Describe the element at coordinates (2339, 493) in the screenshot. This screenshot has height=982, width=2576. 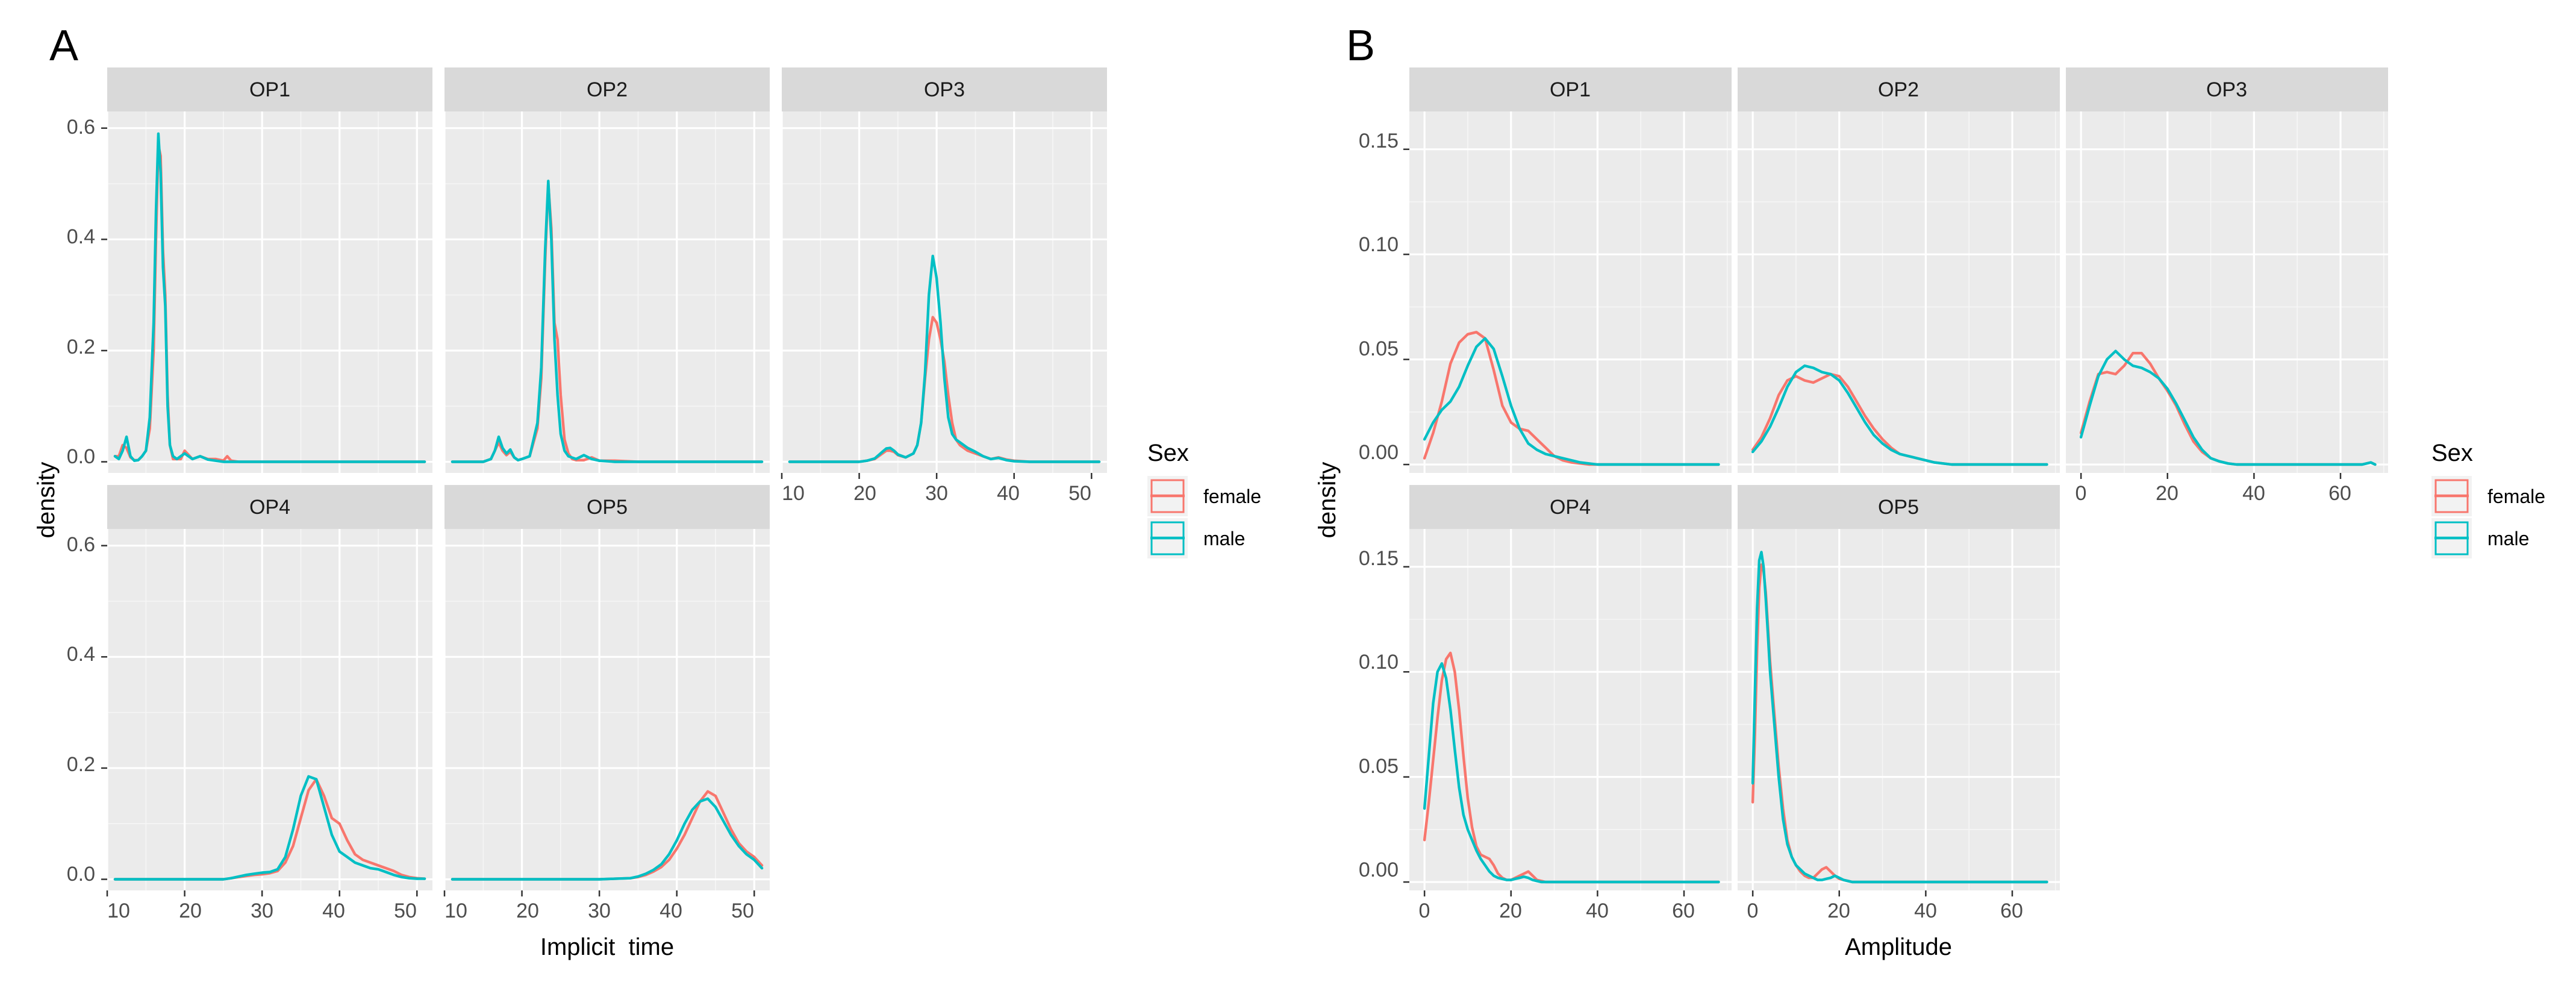
I see `x-tick-label-b-op3-3: 60` at that location.